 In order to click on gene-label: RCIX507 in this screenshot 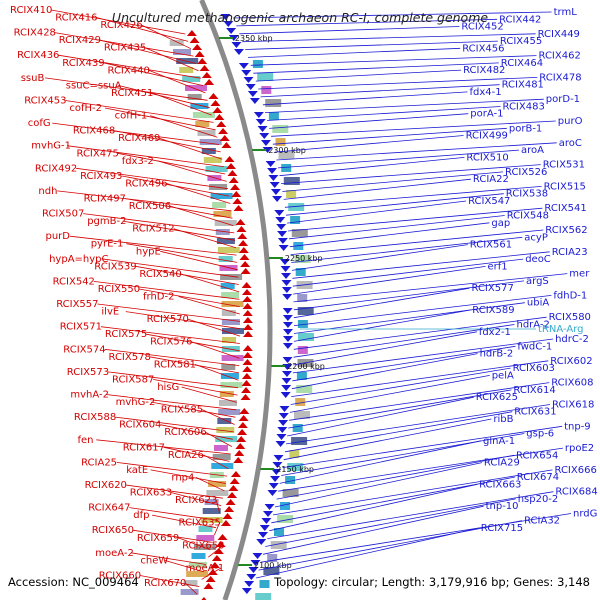, I will do `click(63, 214)`.